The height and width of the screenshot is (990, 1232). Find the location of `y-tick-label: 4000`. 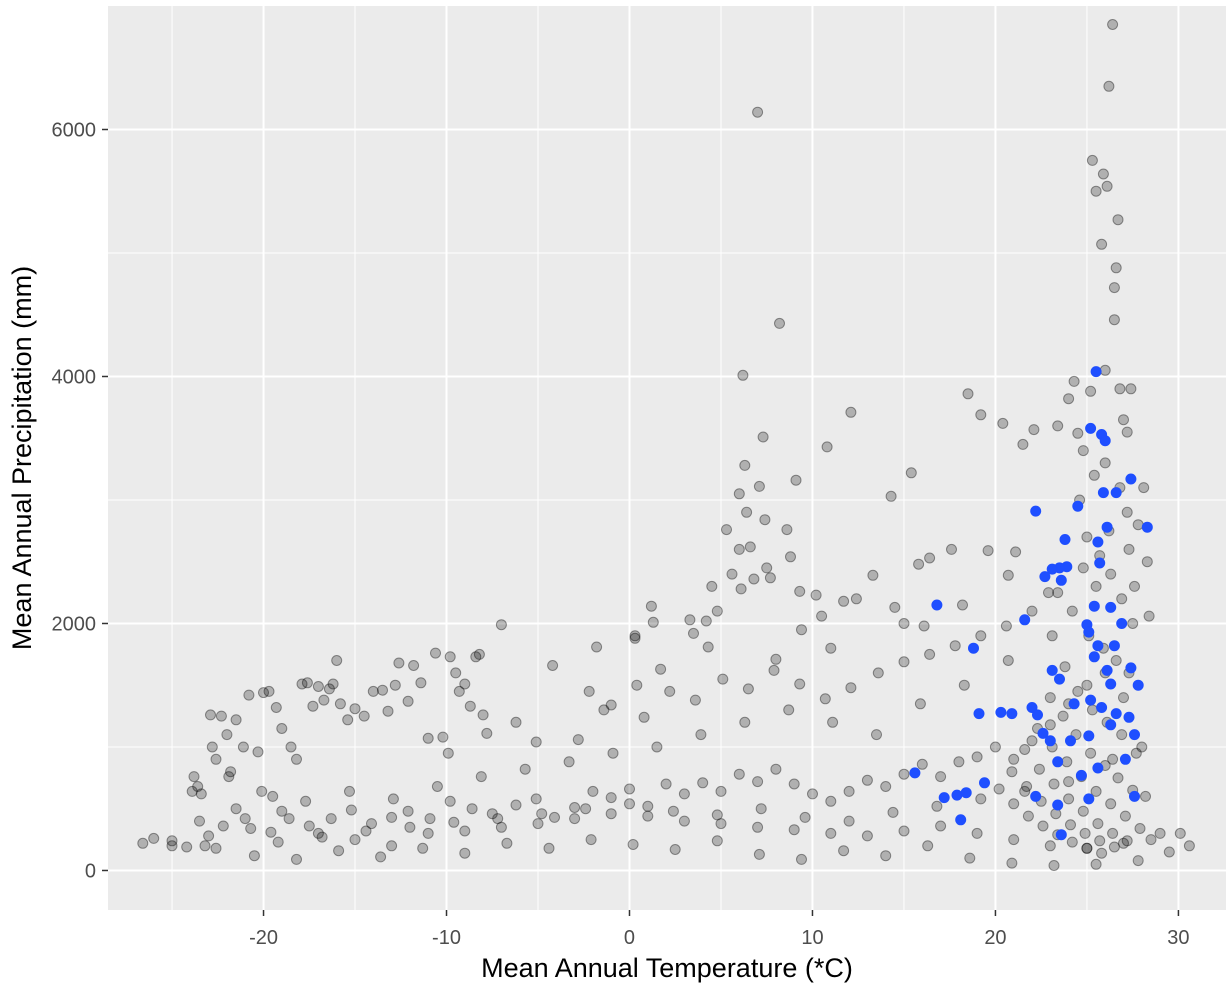

y-tick-label: 4000 is located at coordinates (74, 377).